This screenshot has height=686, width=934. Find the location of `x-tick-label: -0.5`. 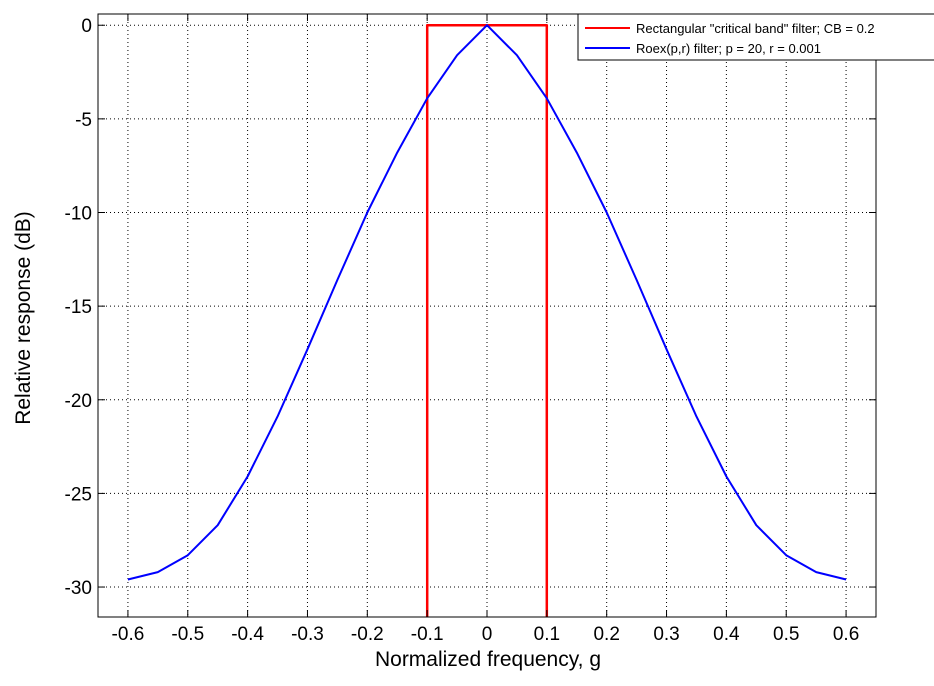

x-tick-label: -0.5 is located at coordinates (187, 634).